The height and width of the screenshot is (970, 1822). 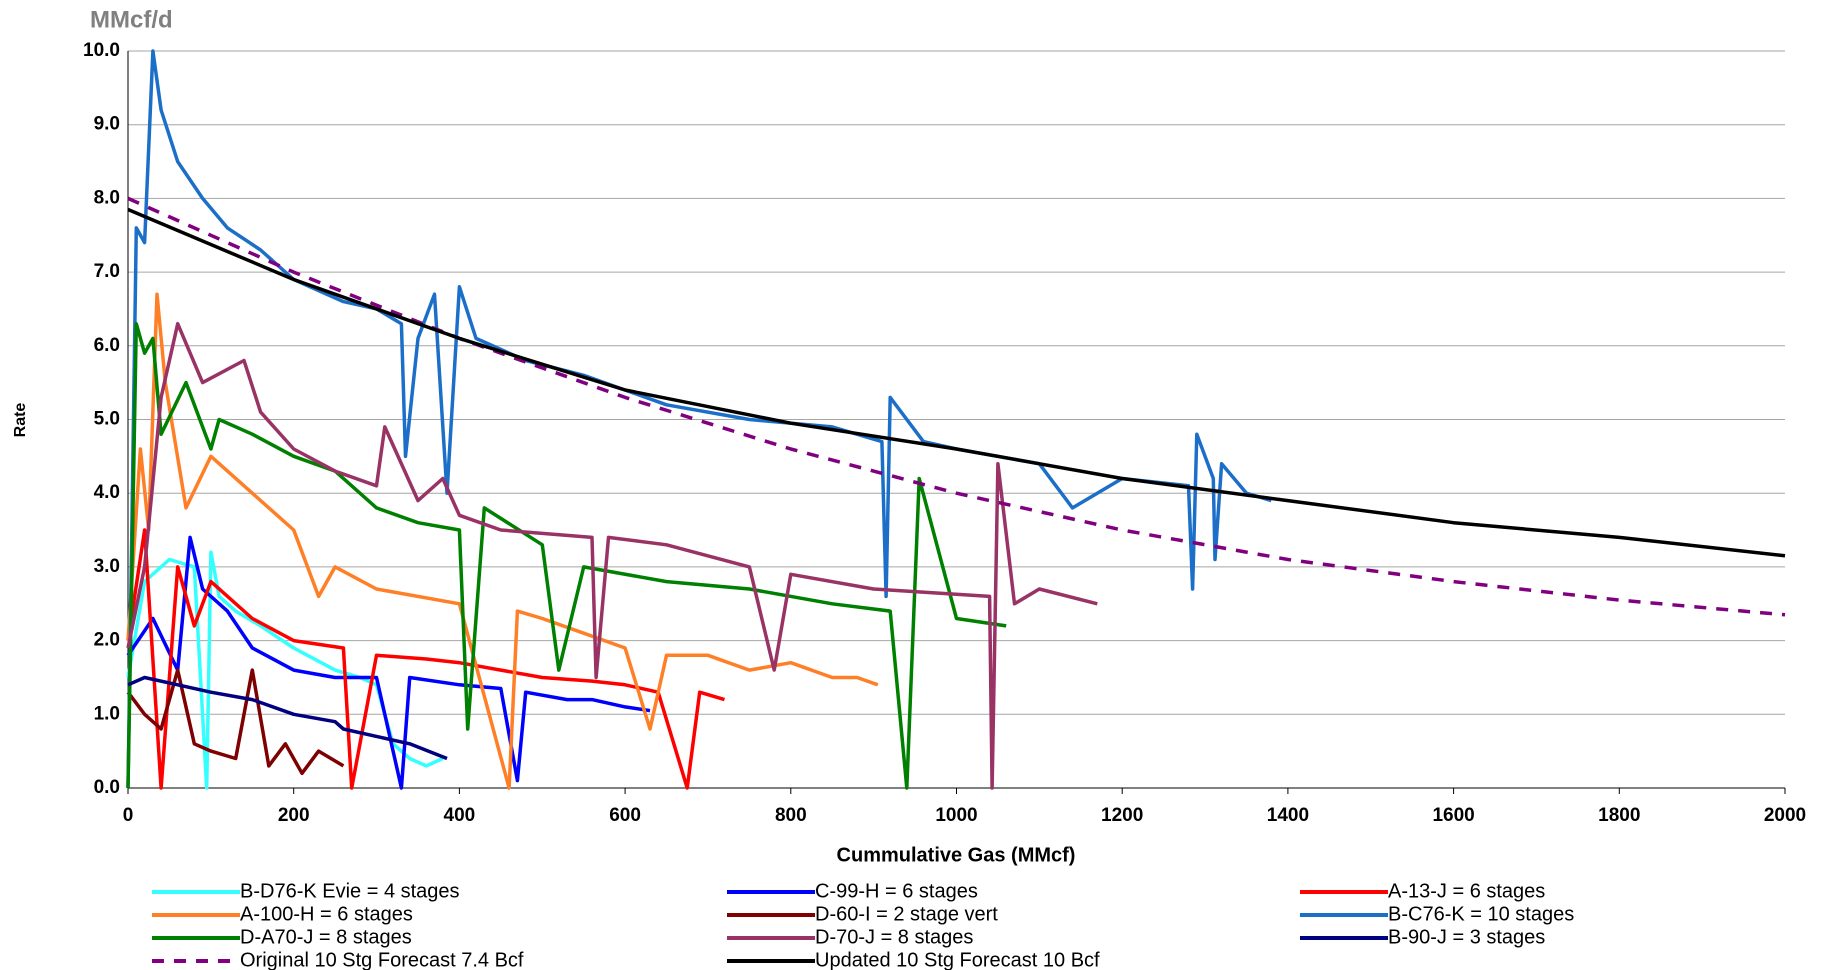 What do you see at coordinates (326, 914) in the screenshot?
I see `legend-label: A-100-H = 6 stages` at bounding box center [326, 914].